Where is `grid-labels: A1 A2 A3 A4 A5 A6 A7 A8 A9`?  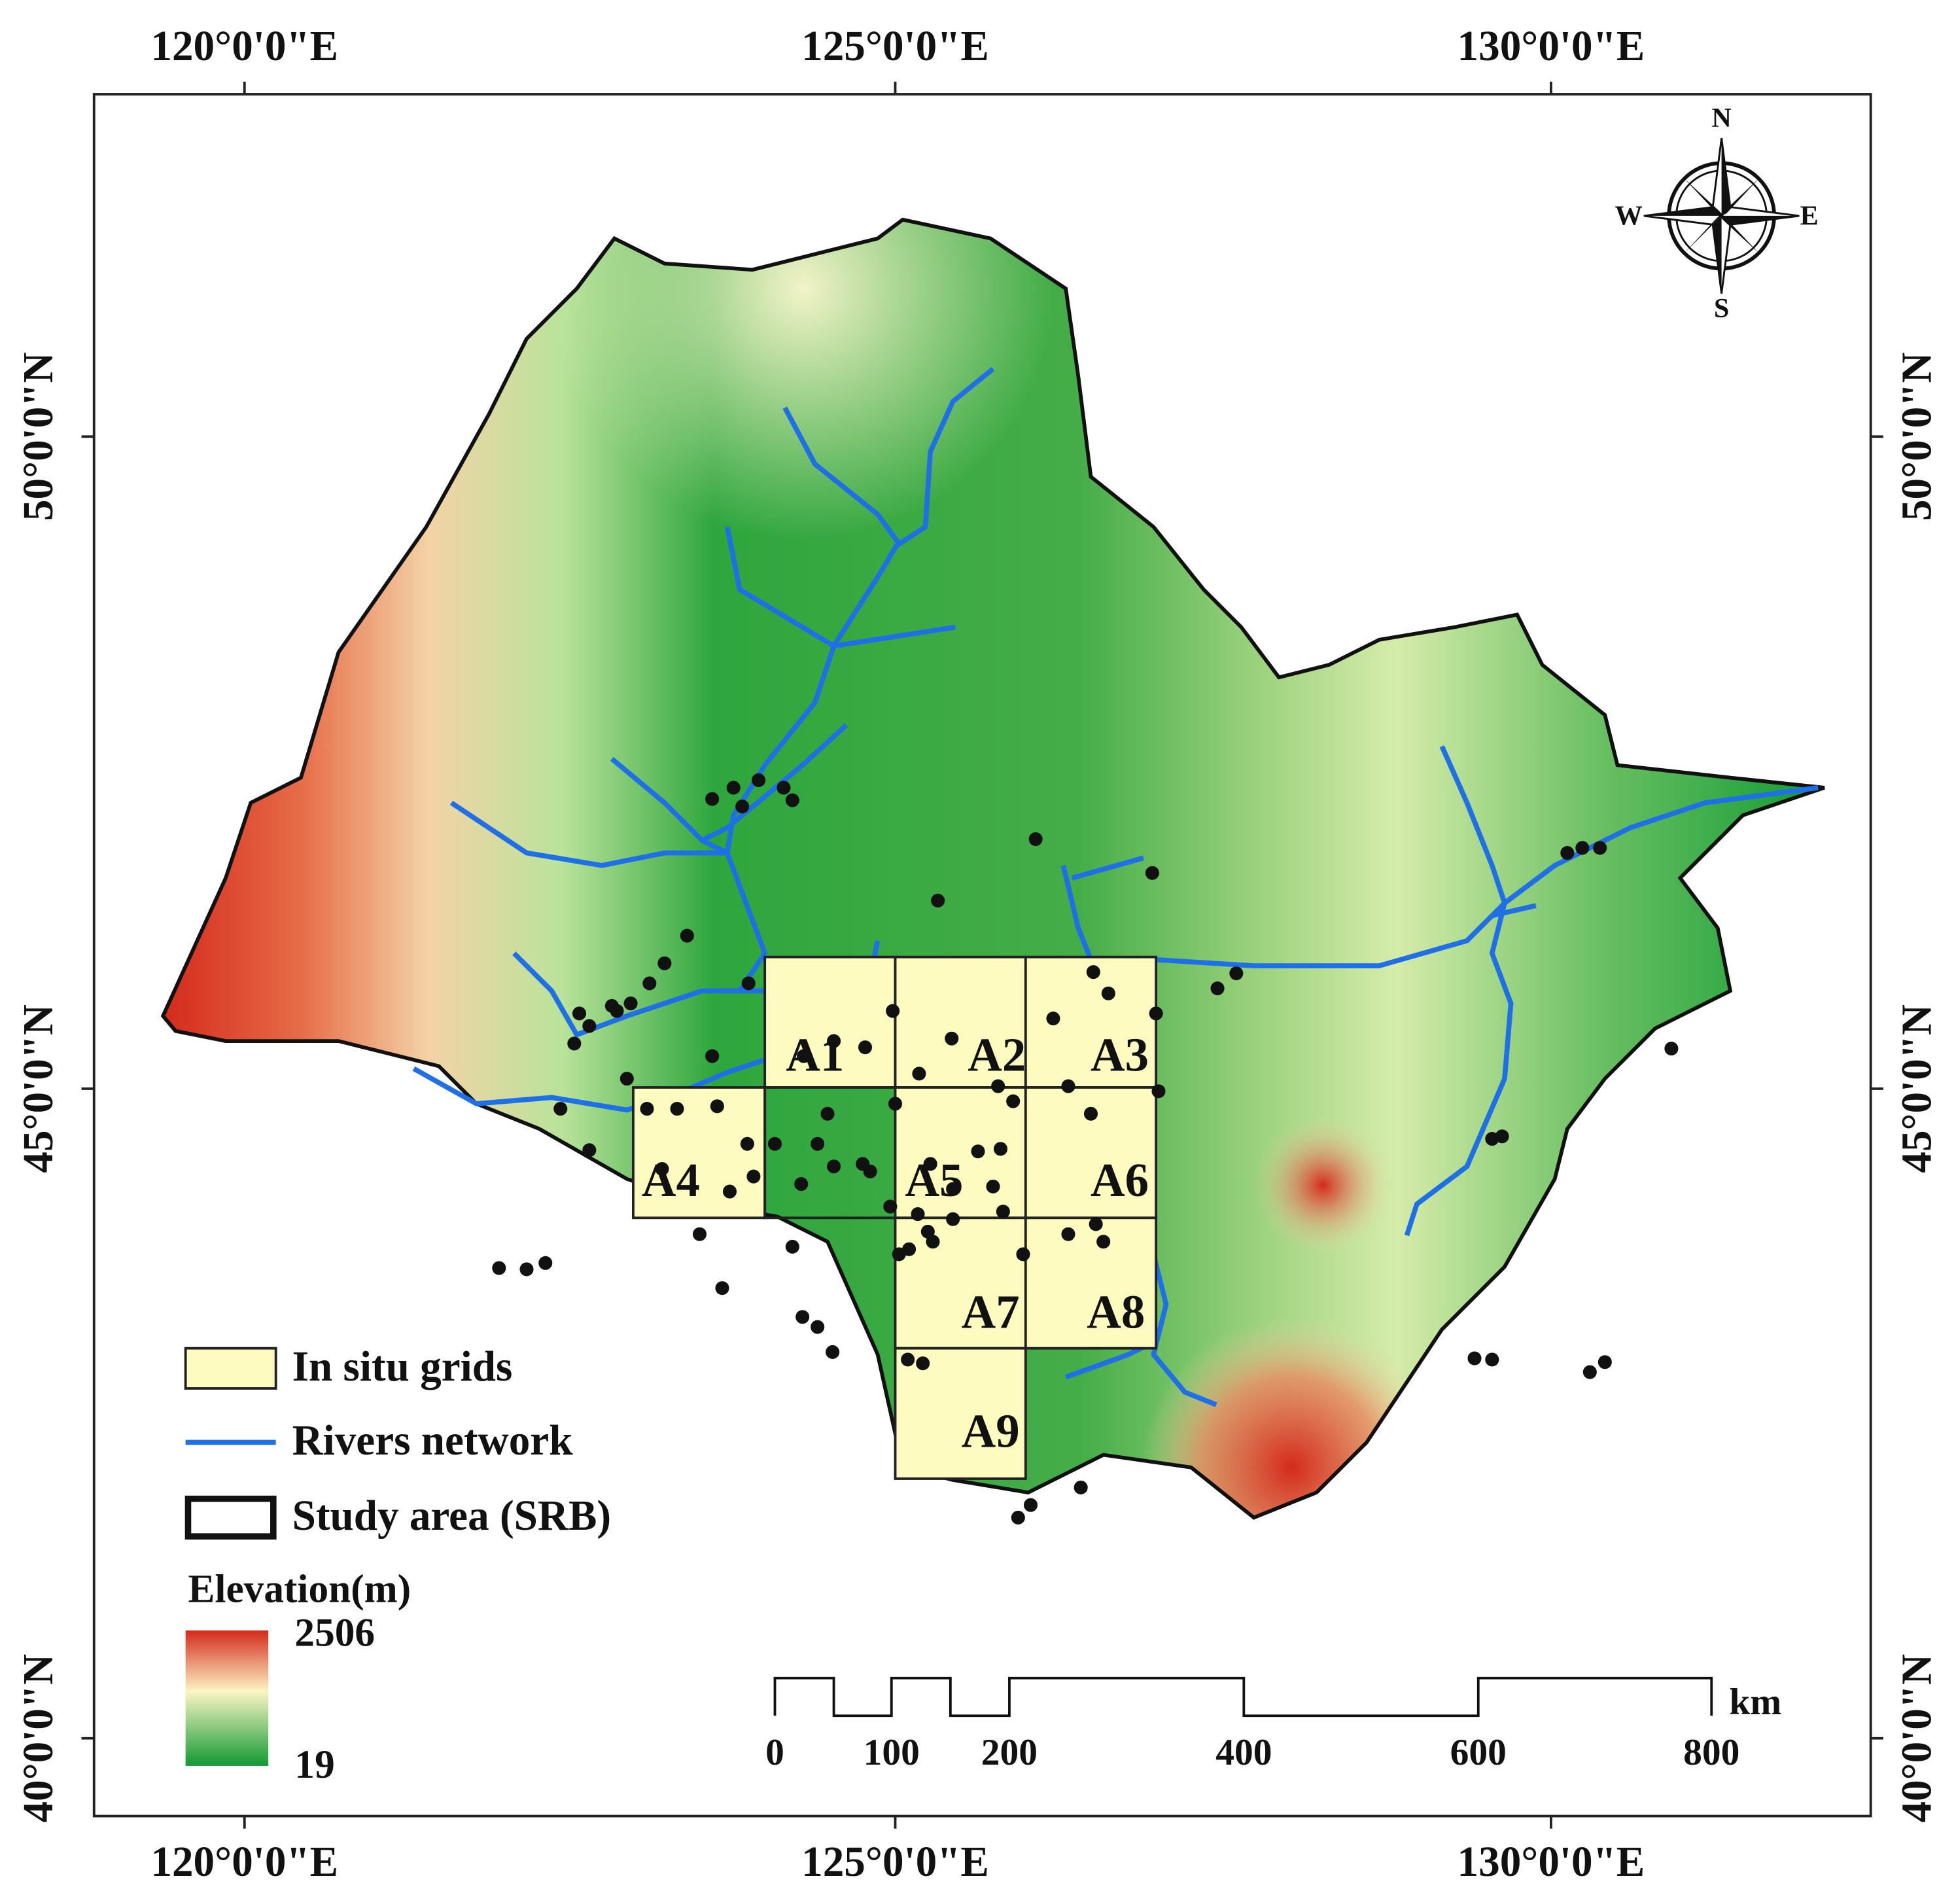
grid-labels: A1 A2 A3 A4 A5 A6 A7 A8 A9 is located at coordinates (895, 1243).